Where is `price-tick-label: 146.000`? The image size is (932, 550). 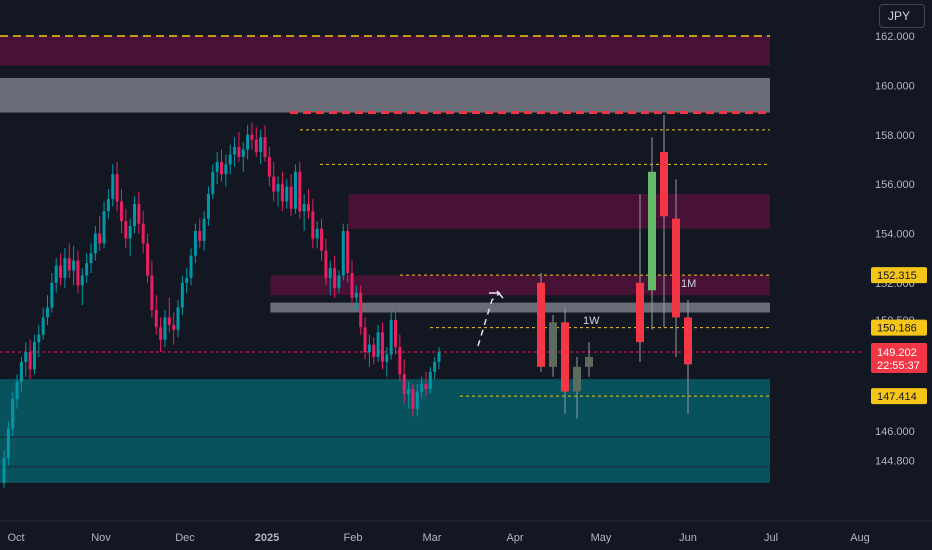
price-tick-label: 146.000 is located at coordinates (895, 432).